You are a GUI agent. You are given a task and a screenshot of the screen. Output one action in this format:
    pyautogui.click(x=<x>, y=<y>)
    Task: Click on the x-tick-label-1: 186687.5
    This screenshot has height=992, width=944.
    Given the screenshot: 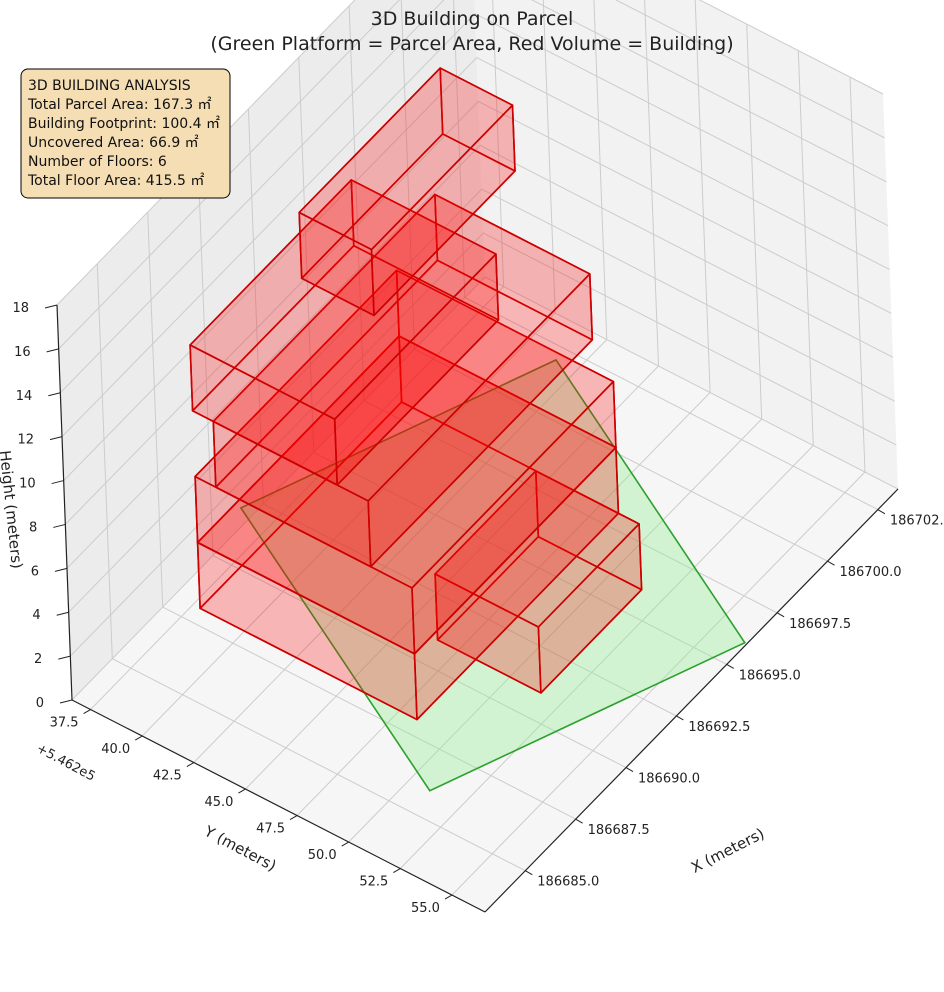 What is the action you would take?
    pyautogui.click(x=619, y=830)
    